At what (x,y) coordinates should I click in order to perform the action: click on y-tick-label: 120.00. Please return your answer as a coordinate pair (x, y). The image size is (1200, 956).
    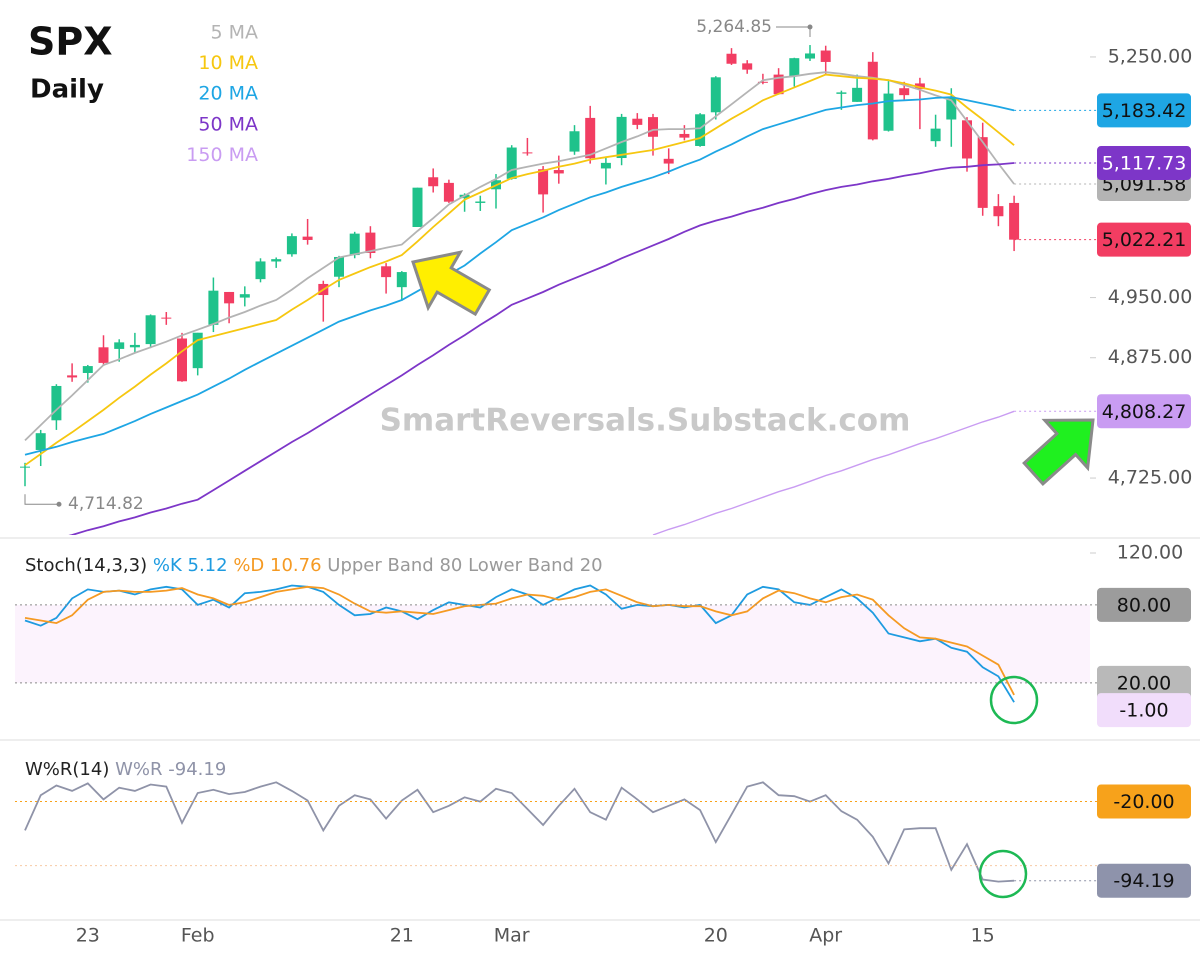
    Looking at the image, I should click on (1150, 552).